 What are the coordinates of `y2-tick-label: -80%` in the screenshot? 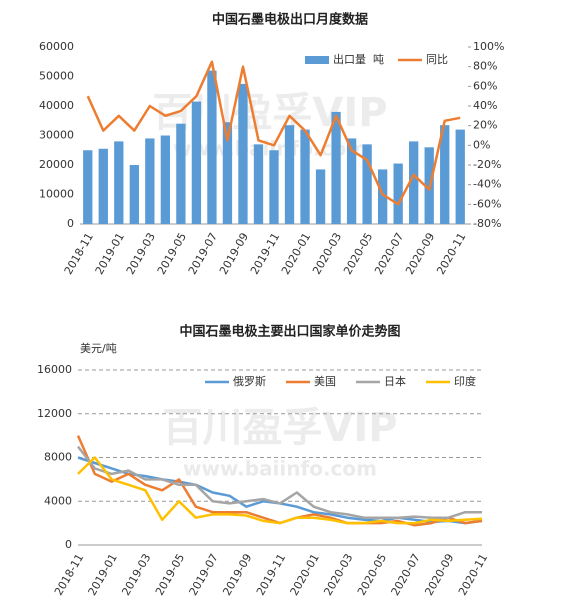 It's located at (487, 223).